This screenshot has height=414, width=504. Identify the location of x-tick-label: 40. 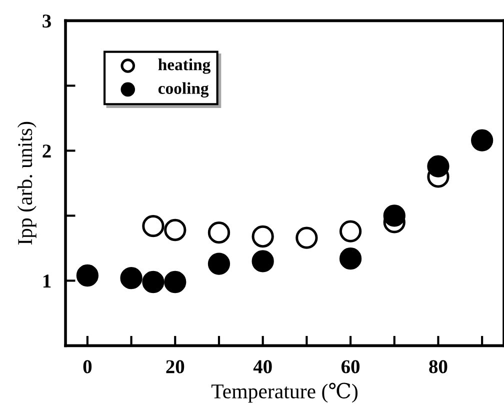
(262, 367).